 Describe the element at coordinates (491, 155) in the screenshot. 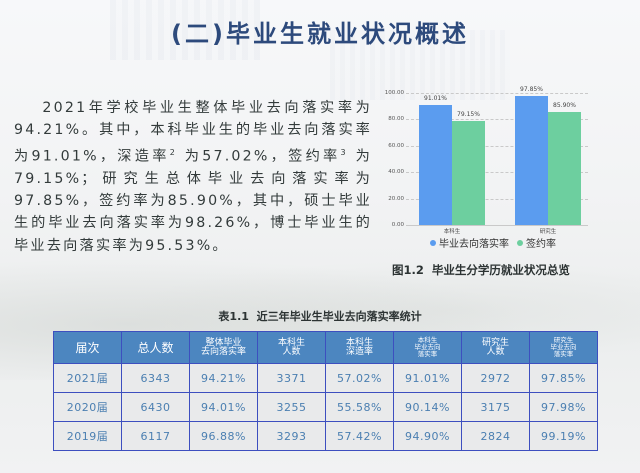

I see `plot-area` at that location.